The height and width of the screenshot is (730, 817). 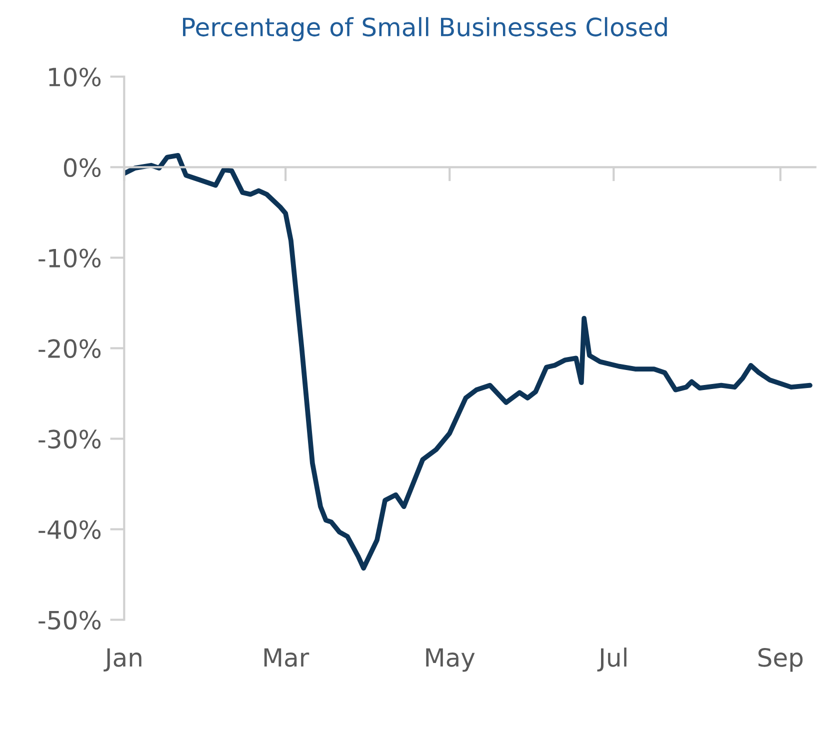 What do you see at coordinates (82, 168) in the screenshot?
I see `y-tick-label: 0%` at bounding box center [82, 168].